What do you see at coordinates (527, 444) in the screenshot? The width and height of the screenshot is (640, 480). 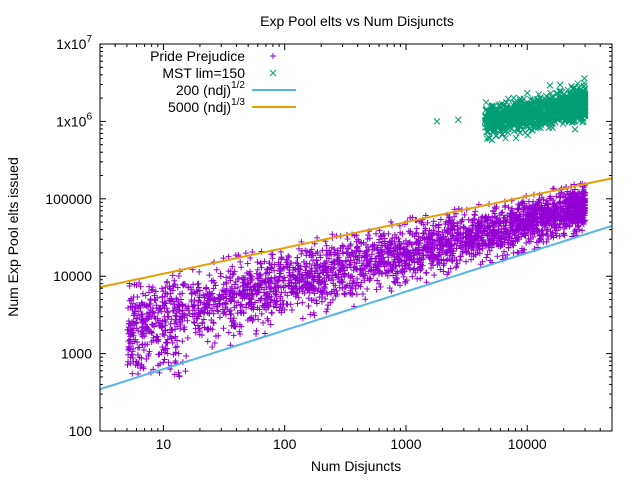 I see `x-tick-label: 10000` at bounding box center [527, 444].